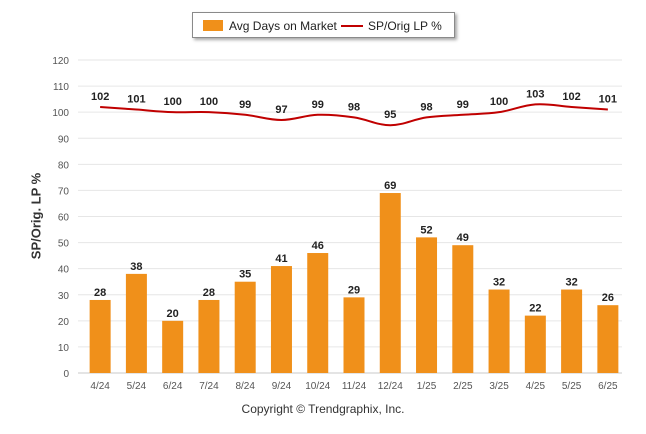 The height and width of the screenshot is (434, 646). I want to click on bar-data-label: 46, so click(318, 246).